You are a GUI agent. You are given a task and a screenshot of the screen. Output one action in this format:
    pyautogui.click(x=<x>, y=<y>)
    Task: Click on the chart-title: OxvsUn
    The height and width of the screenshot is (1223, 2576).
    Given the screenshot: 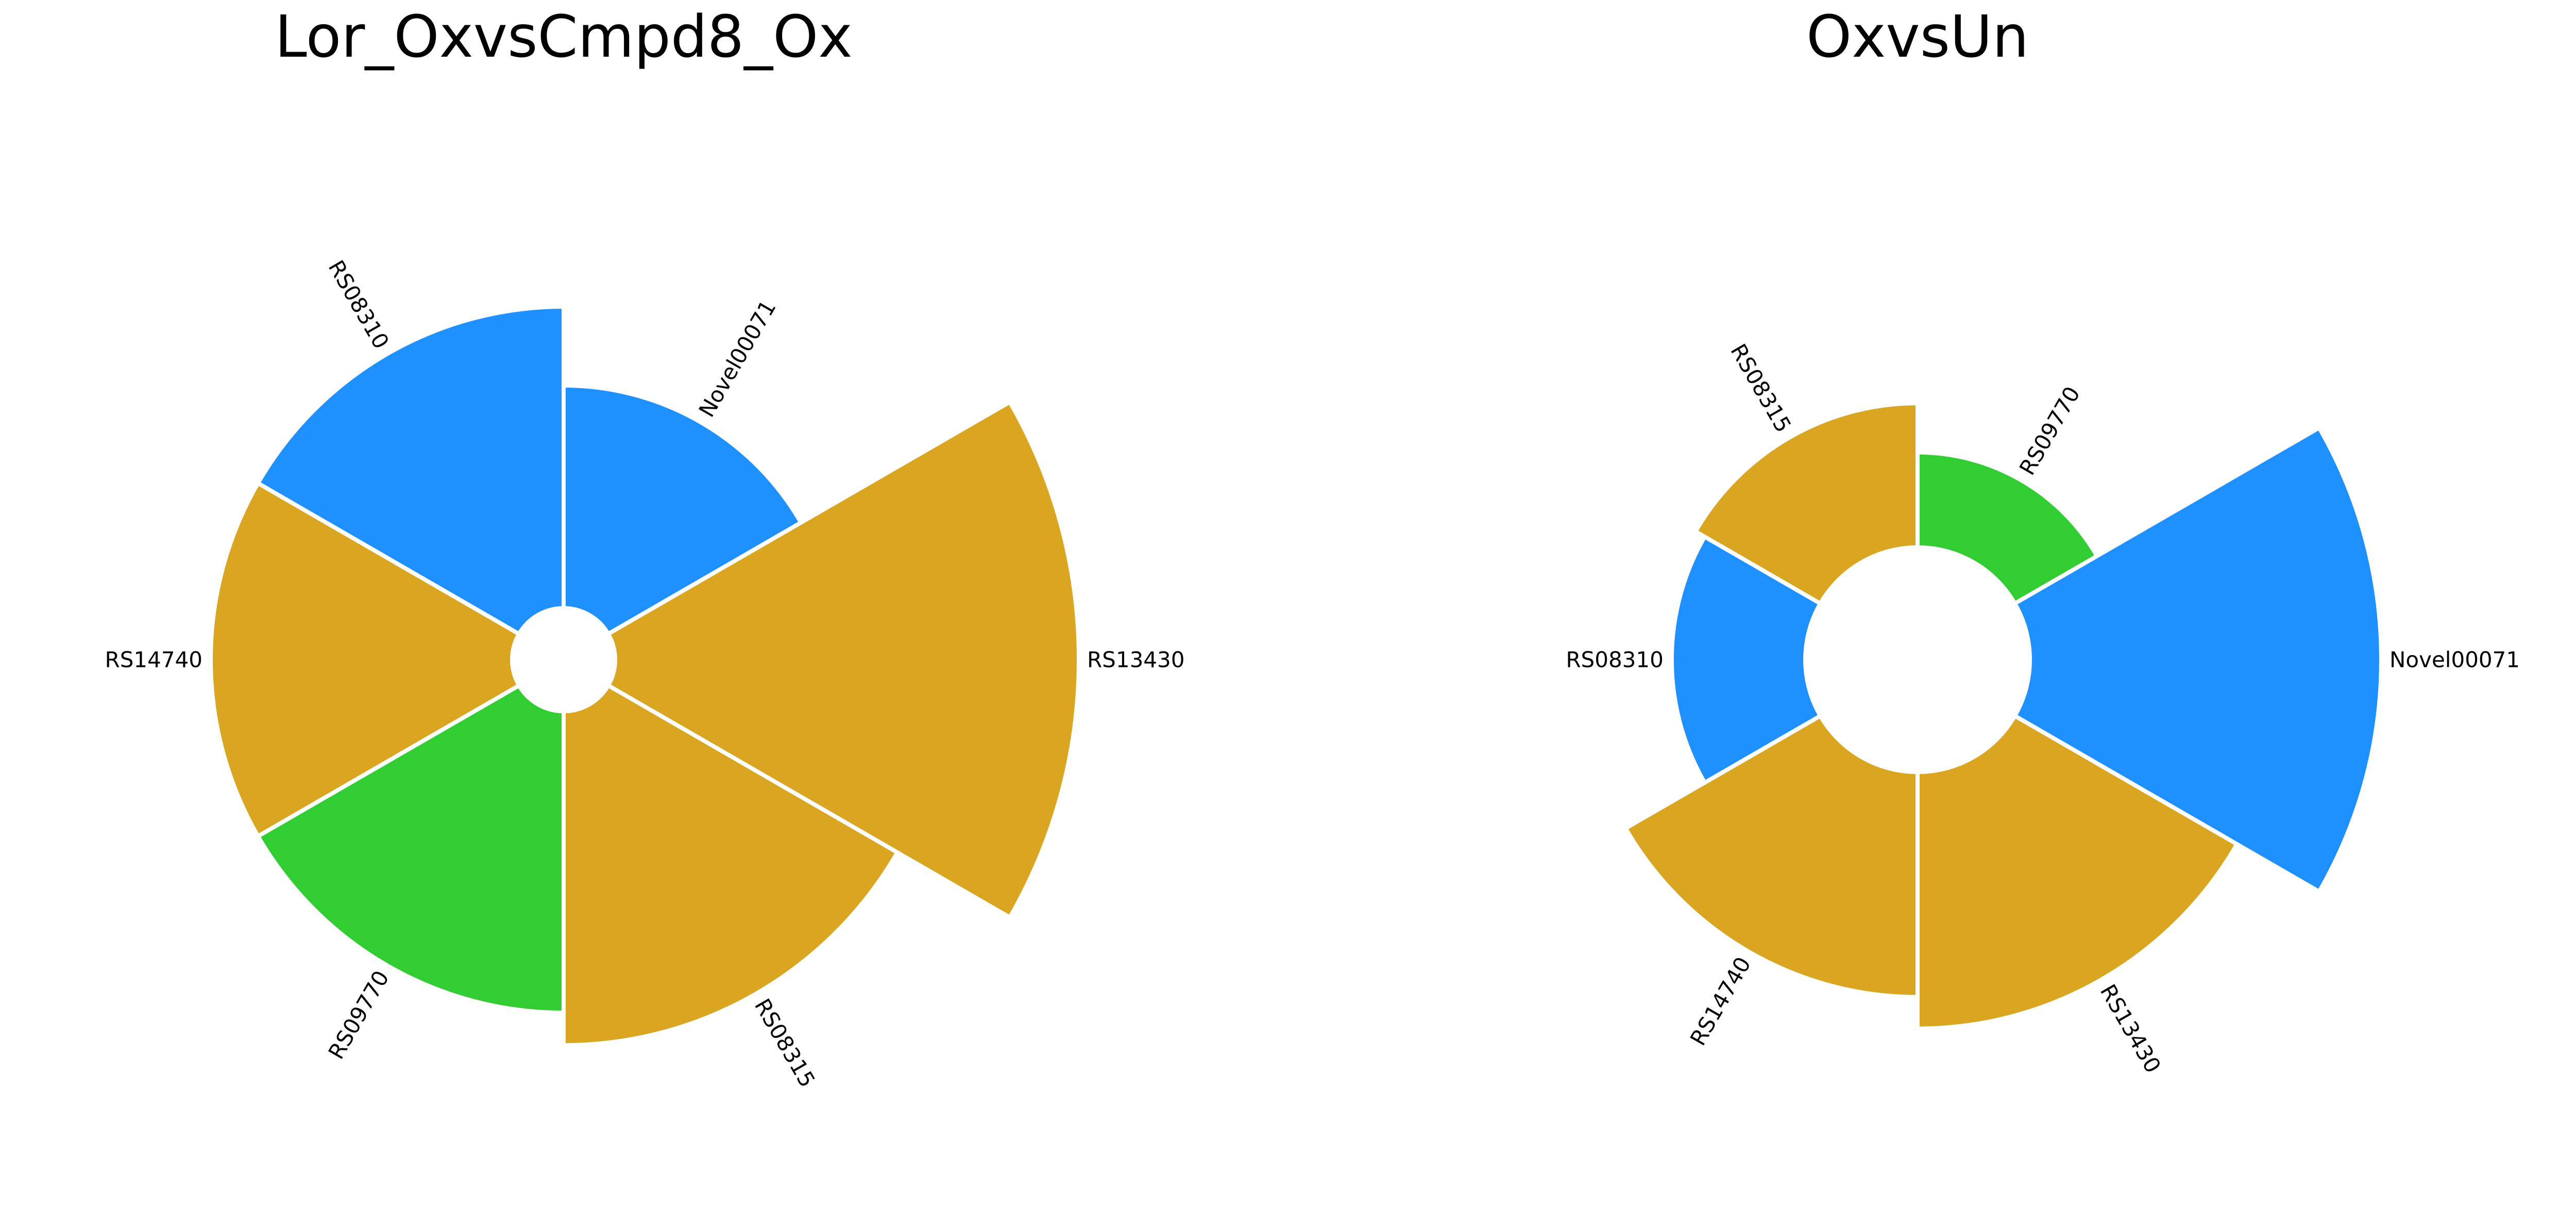 What is the action you would take?
    pyautogui.click(x=1917, y=37)
    